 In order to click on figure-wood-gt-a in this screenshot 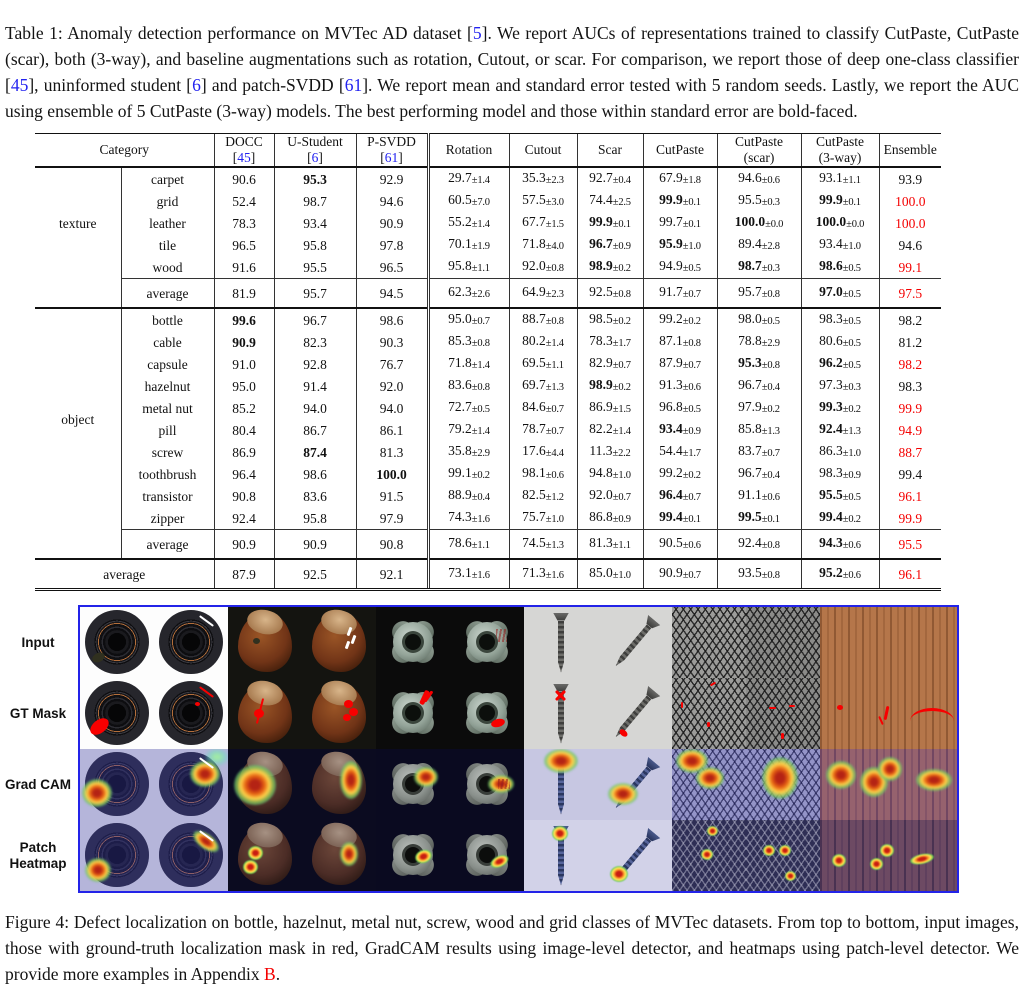, I will do `click(888, 713)`.